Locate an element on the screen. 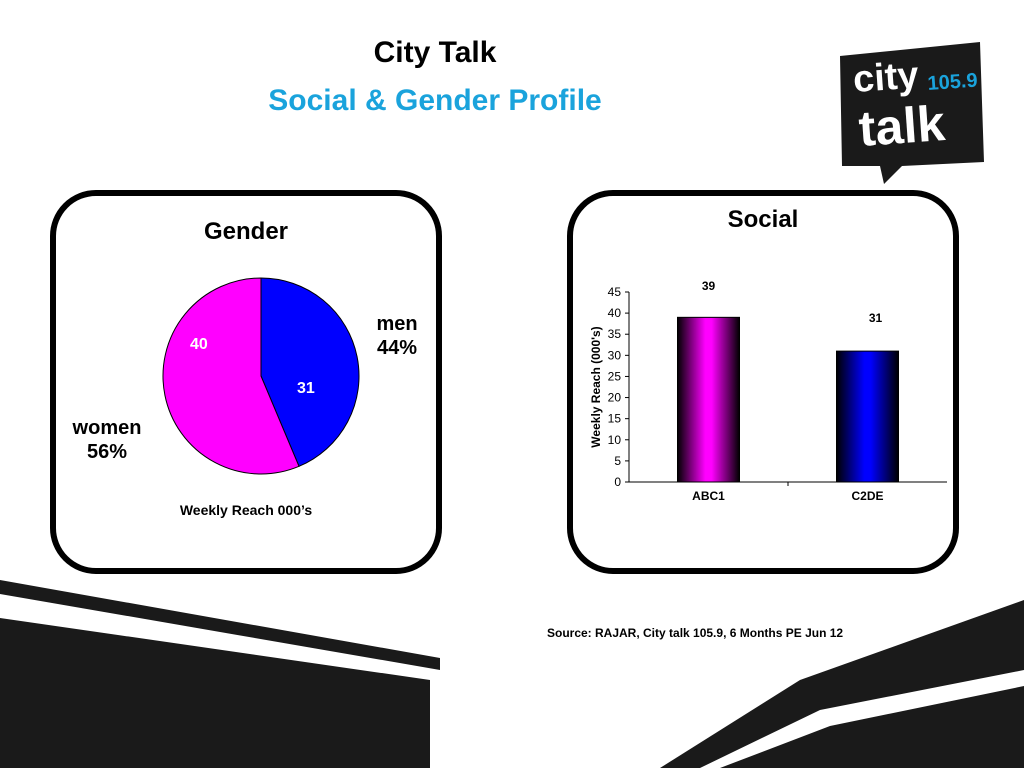  y-tick-label: 15 is located at coordinates (615, 419).